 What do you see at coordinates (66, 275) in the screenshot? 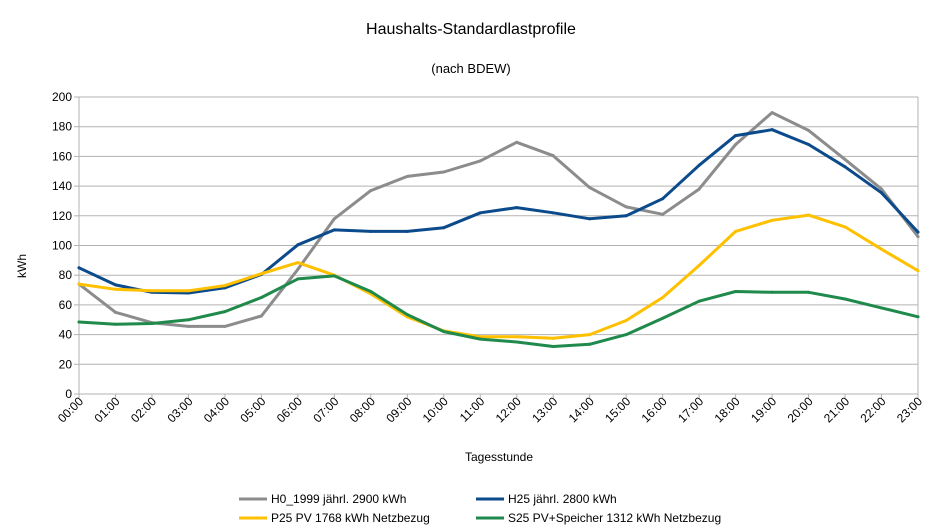
I see `y-tick-label: 80` at bounding box center [66, 275].